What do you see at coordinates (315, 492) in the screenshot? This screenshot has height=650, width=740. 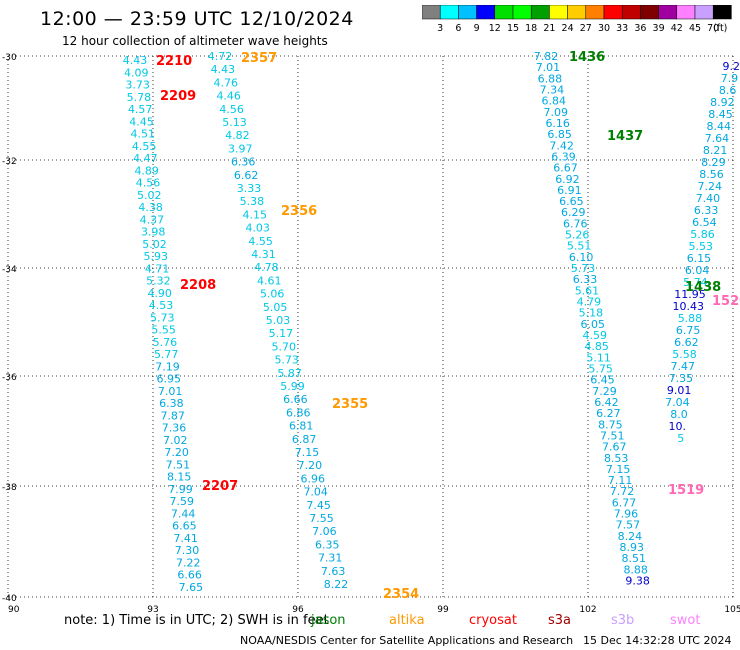 I see `wave-height-value: 7.04` at bounding box center [315, 492].